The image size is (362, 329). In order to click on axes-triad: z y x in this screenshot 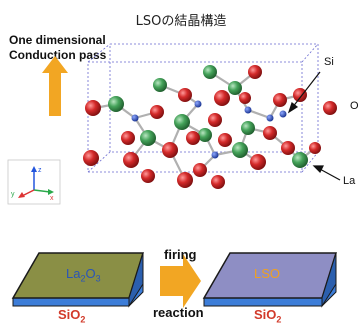, I will do `click(34, 182)`.